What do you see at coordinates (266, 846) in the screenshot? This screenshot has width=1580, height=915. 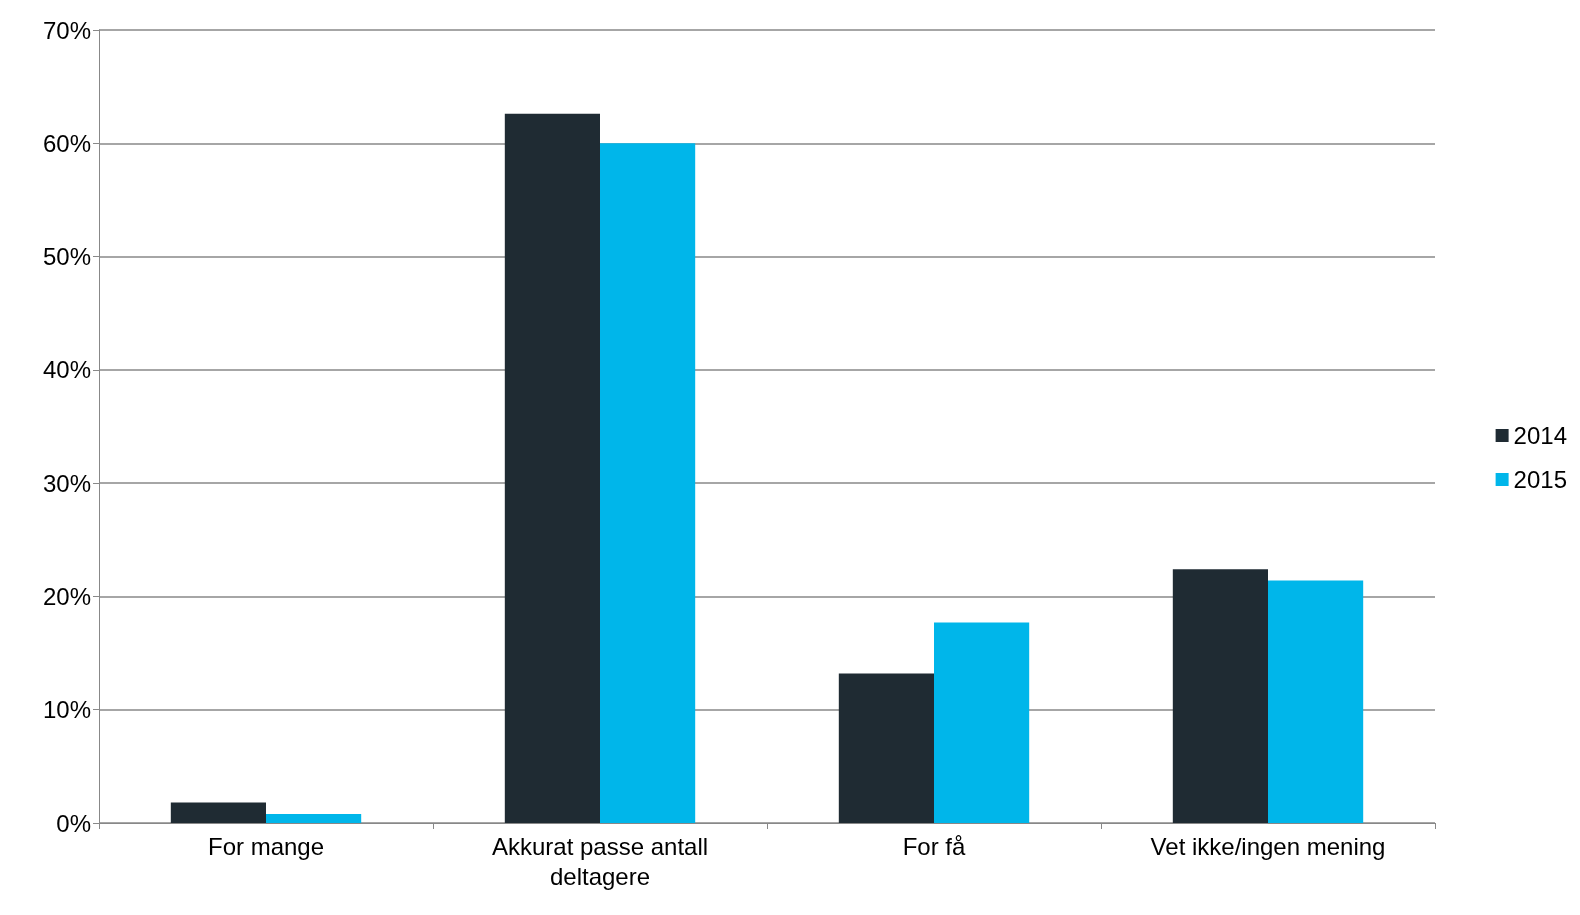 I see `x-tick-label: For mange` at bounding box center [266, 846].